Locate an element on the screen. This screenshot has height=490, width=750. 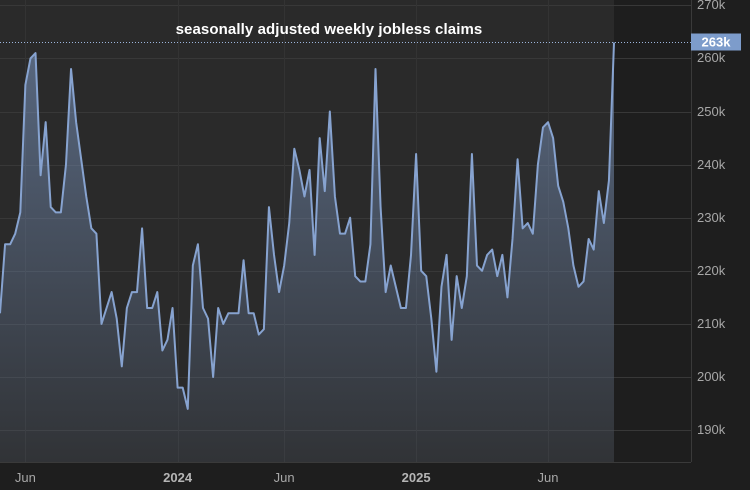
y-tick-label: 220k is located at coordinates (711, 270).